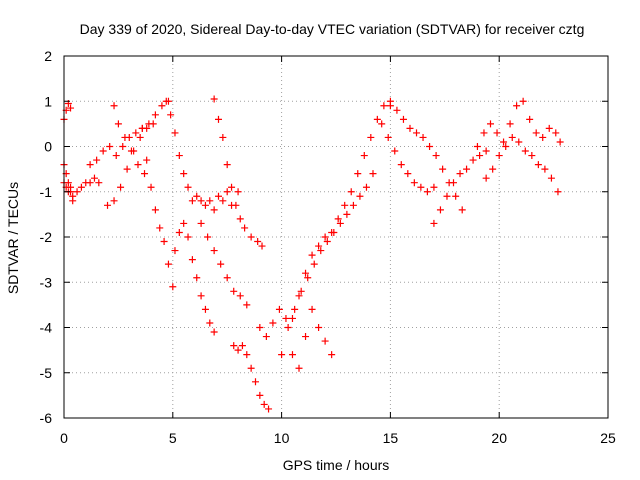  What do you see at coordinates (608, 438) in the screenshot?
I see `x-tick-label: 25` at bounding box center [608, 438].